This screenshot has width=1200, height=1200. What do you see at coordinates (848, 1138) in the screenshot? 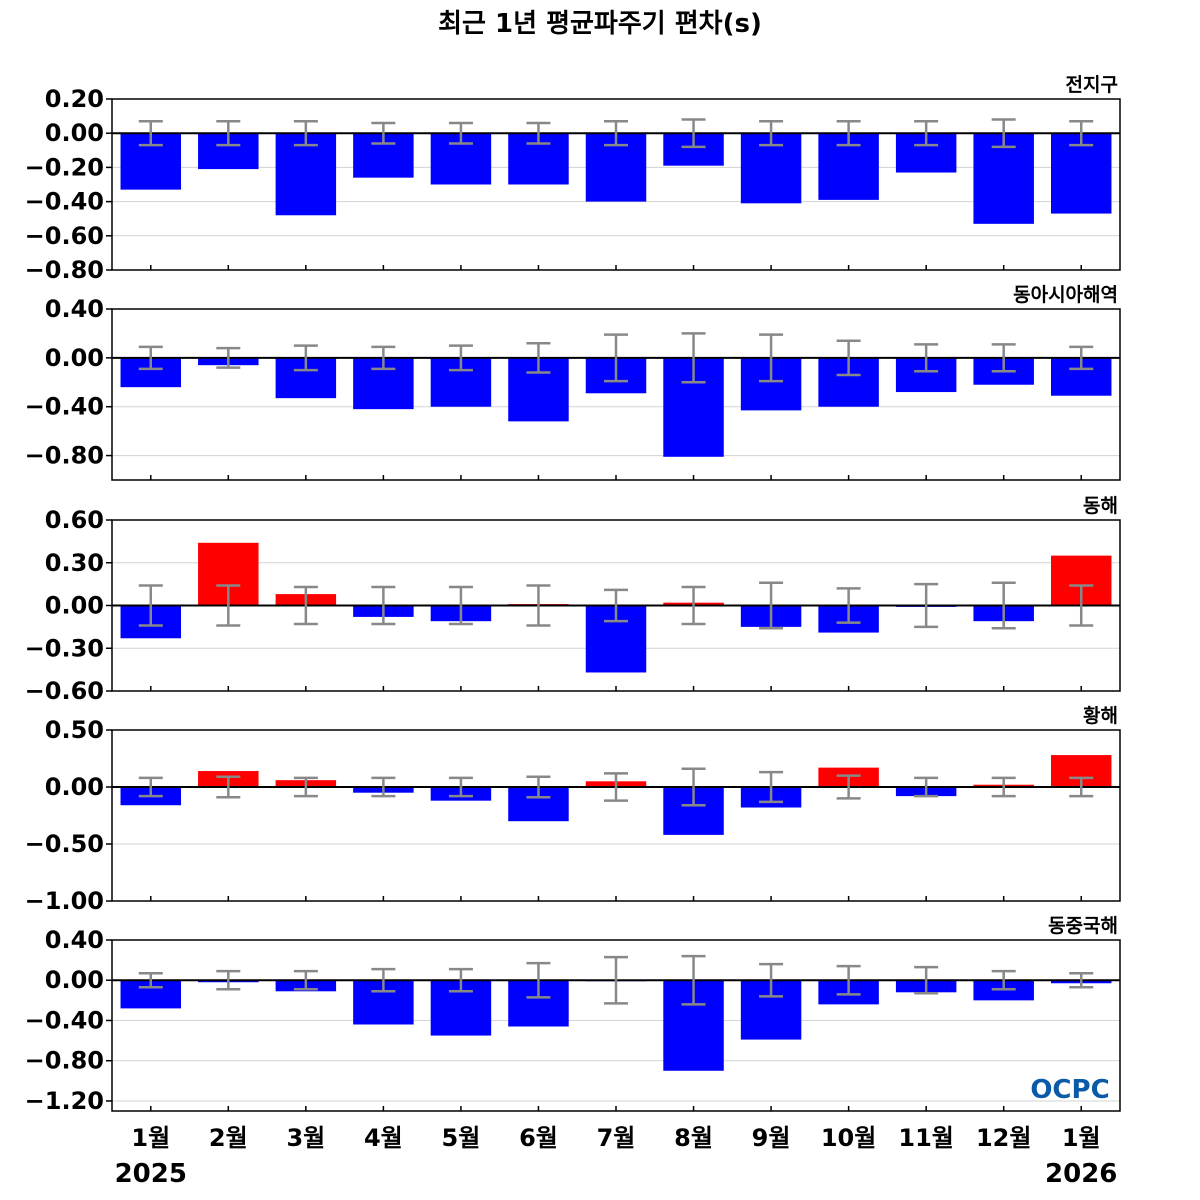
I see `x-category-label: 10월` at bounding box center [848, 1138].